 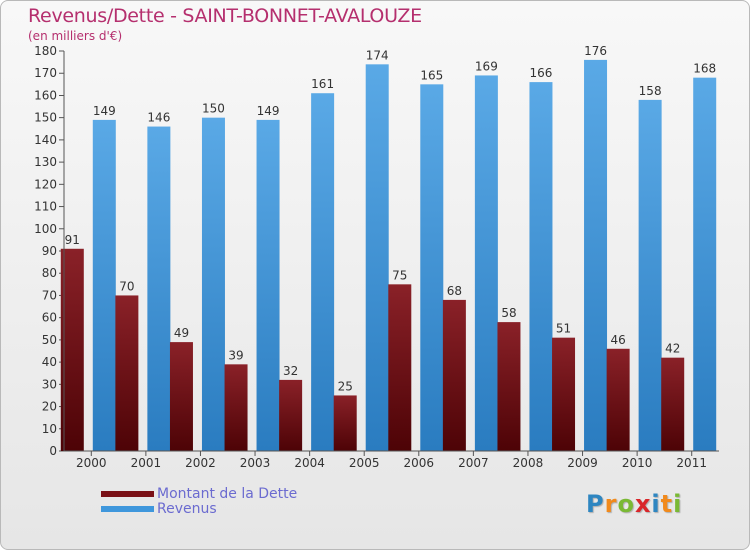 What do you see at coordinates (473, 463) in the screenshot?
I see `x-tick-label: 2007` at bounding box center [473, 463].